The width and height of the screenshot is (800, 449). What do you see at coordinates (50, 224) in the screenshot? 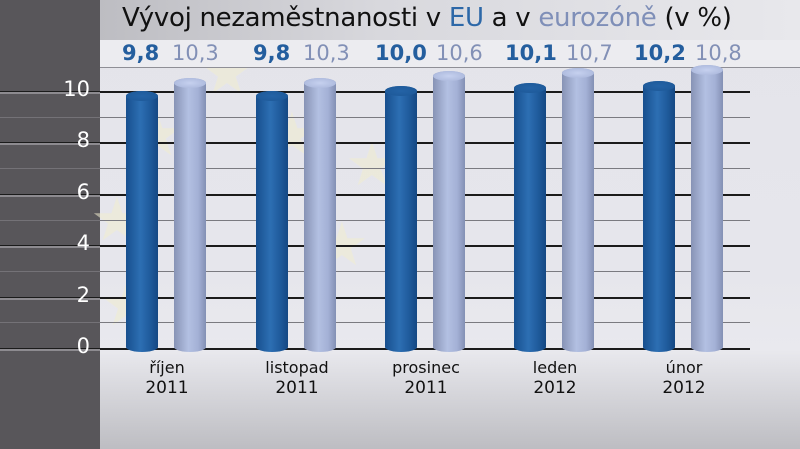
I see `axis-panel` at bounding box center [50, 224].